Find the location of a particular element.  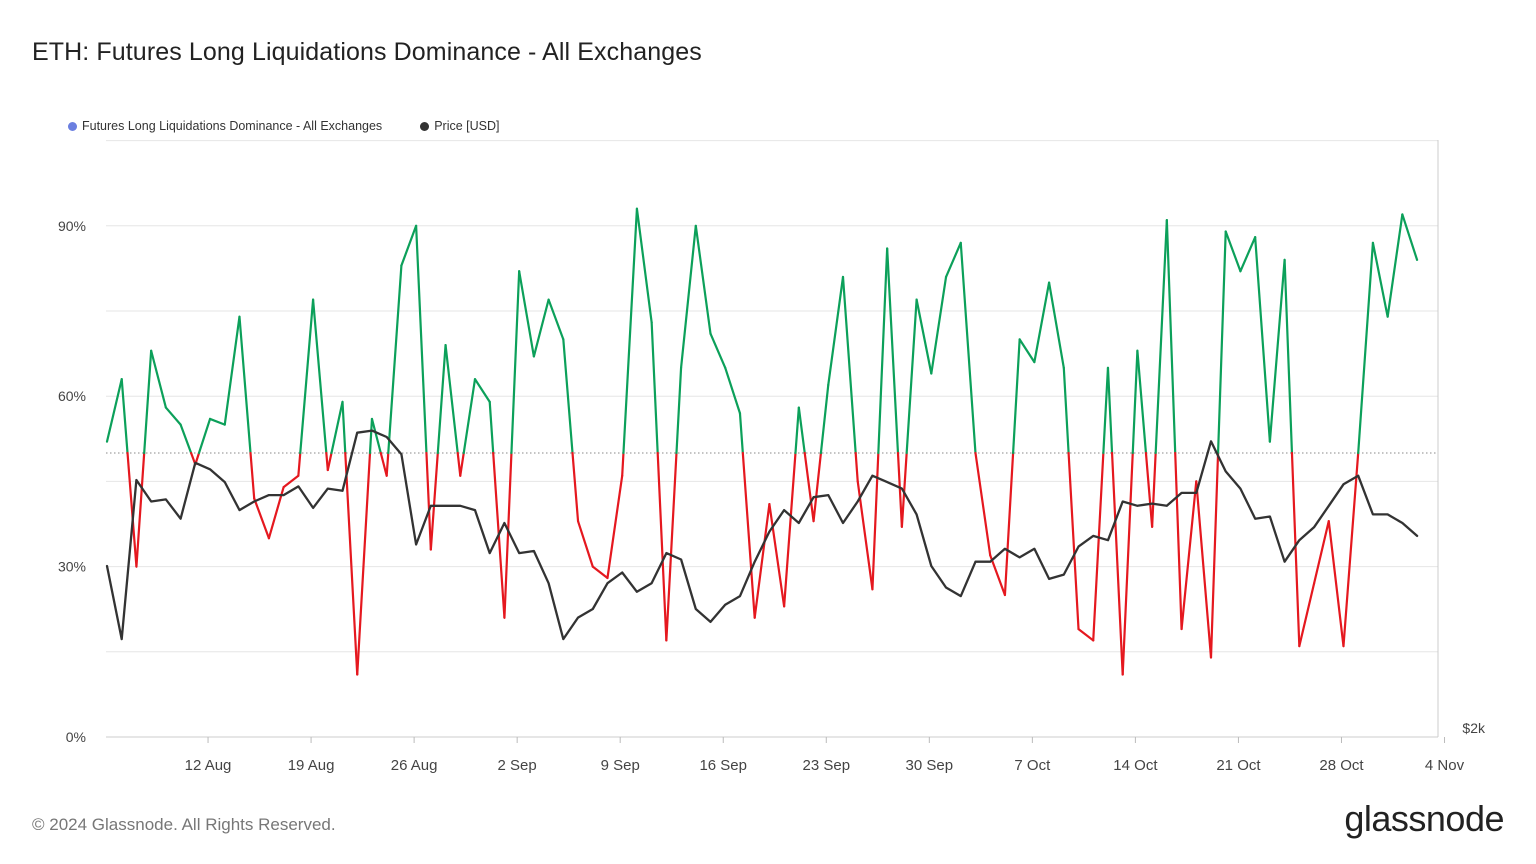

x-tick-label: 12 Aug is located at coordinates (208, 765).